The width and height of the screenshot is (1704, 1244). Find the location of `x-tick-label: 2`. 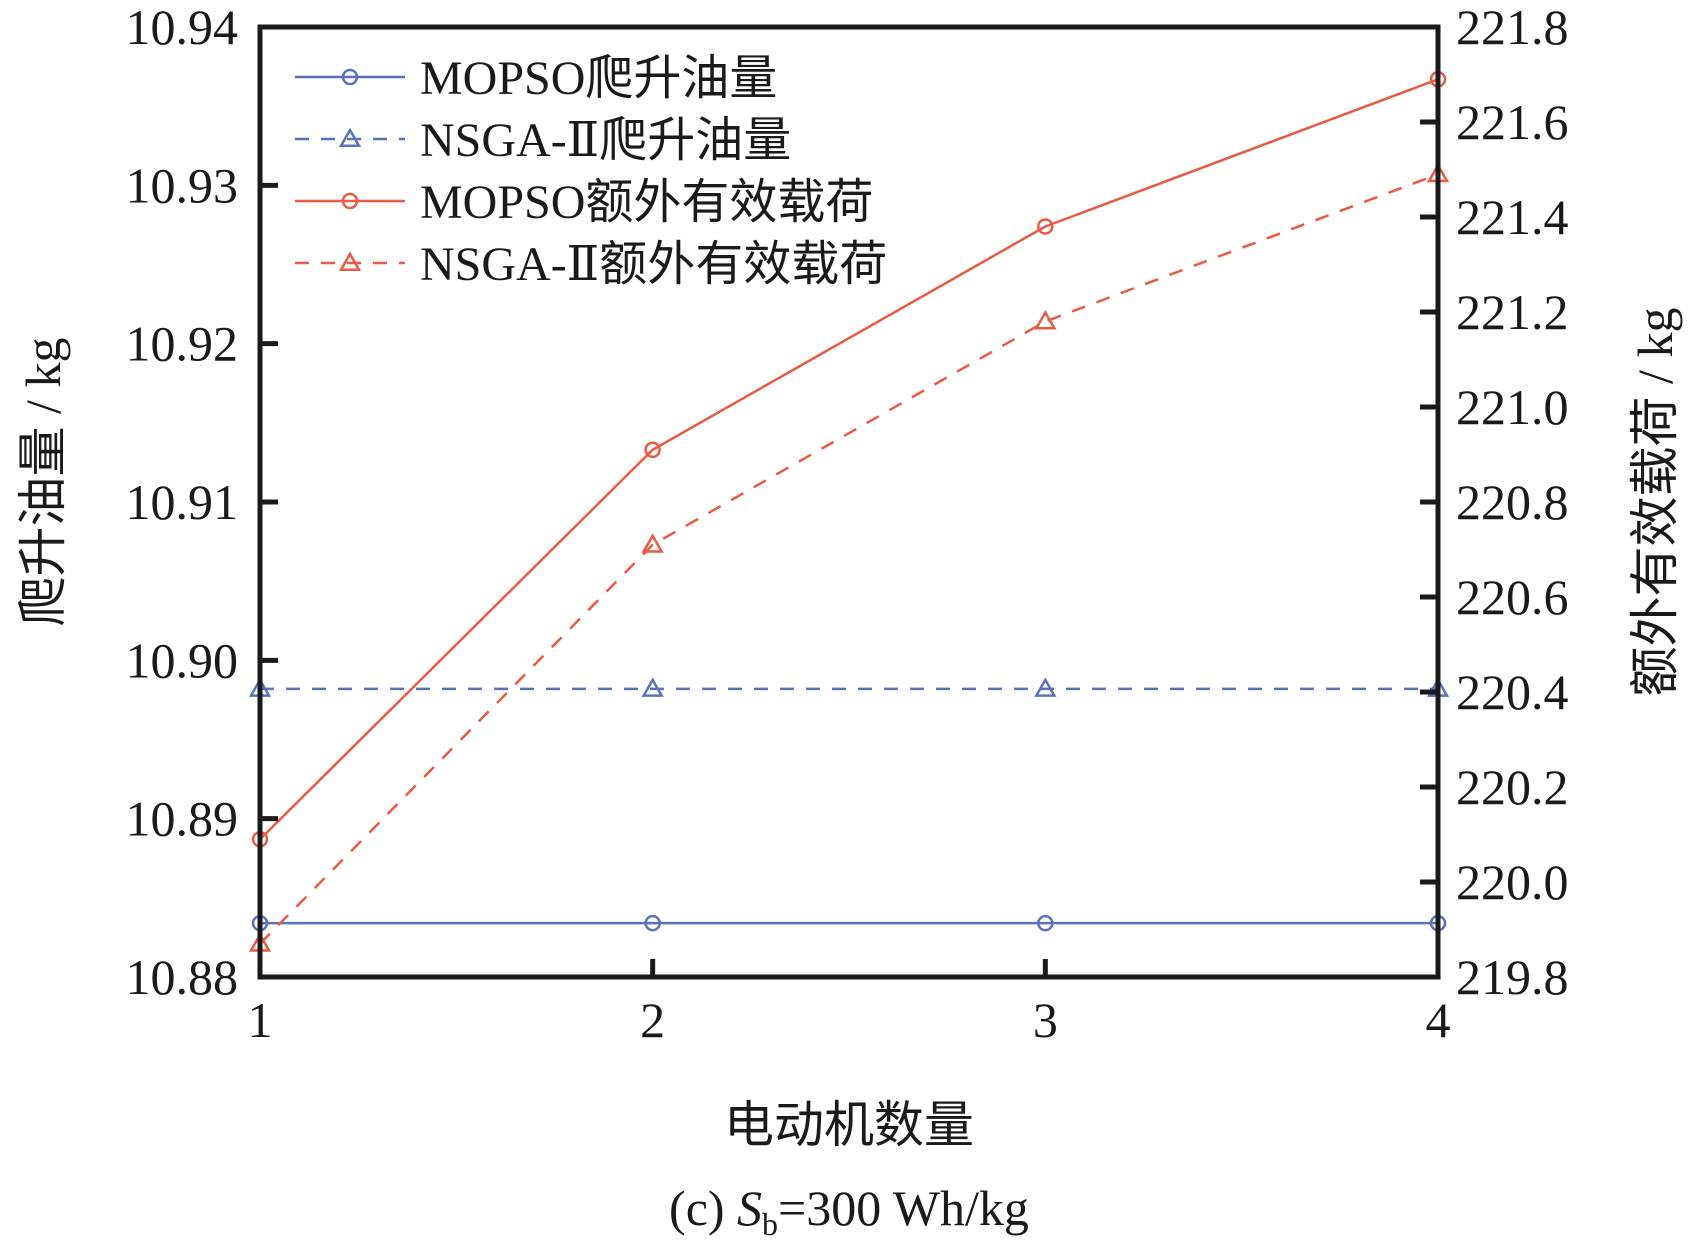

x-tick-label: 2 is located at coordinates (652, 1020).